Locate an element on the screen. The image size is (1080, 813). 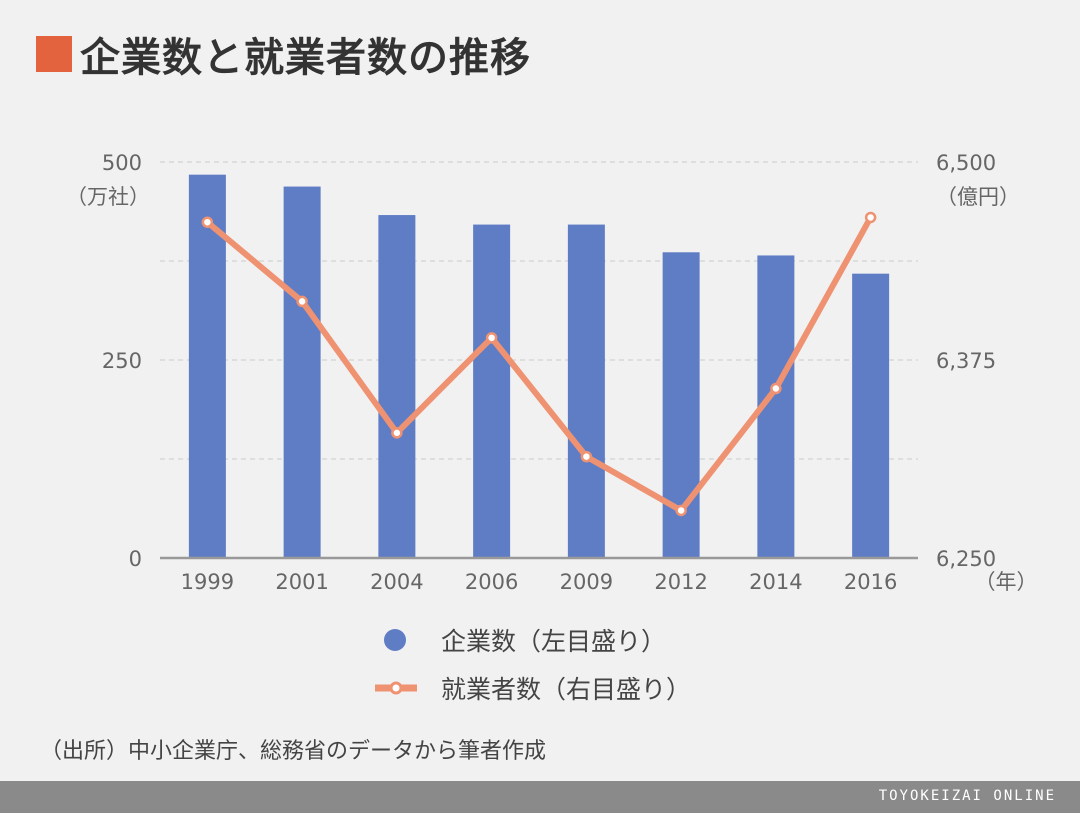
x-tick-label: 1999 is located at coordinates (207, 582).